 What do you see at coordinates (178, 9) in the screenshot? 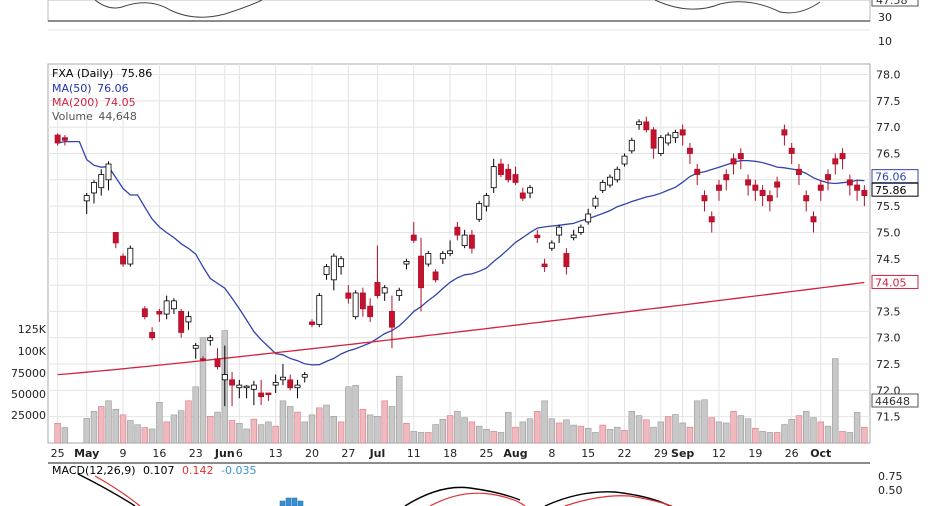
I see `top-panel-indicator-line` at bounding box center [178, 9].